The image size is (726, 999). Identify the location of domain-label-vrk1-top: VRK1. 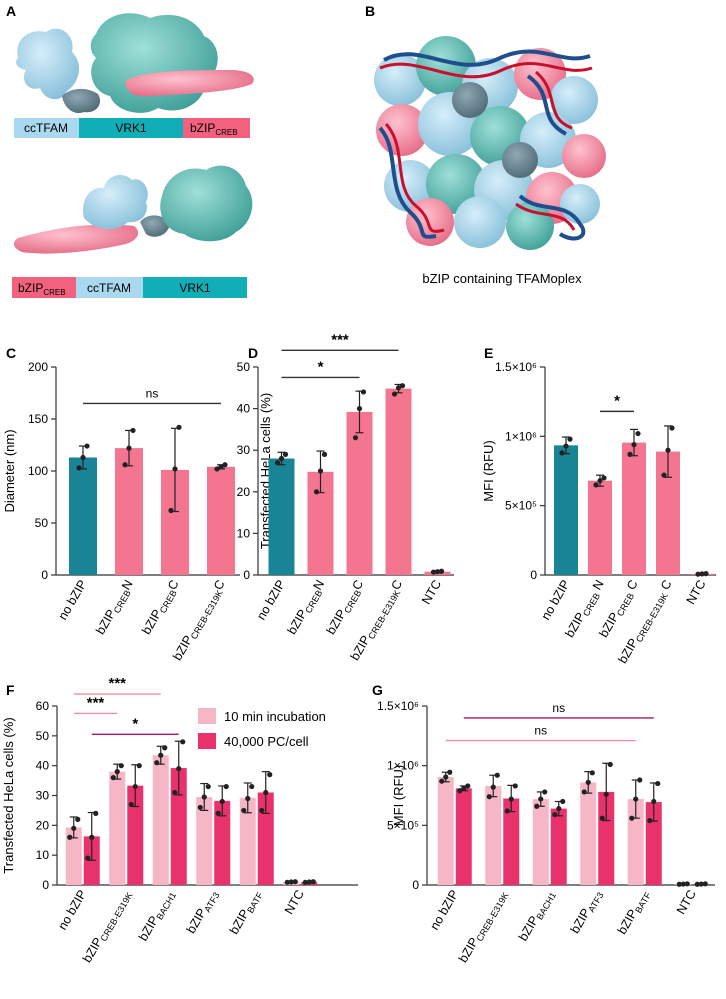
(131, 128).